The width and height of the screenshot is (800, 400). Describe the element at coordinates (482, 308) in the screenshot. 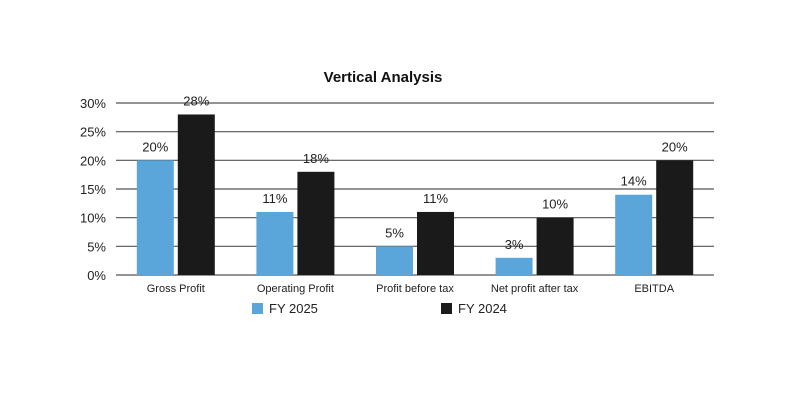

I see `legend-label: FY 2024` at that location.